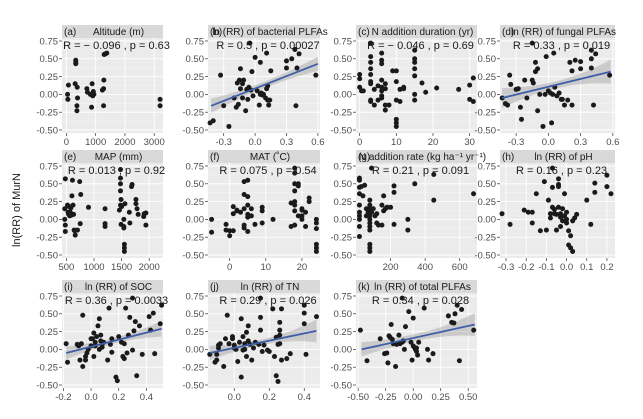  Describe the element at coordinates (216, 32) in the screenshot. I see `panel-tag: (b)` at that location.